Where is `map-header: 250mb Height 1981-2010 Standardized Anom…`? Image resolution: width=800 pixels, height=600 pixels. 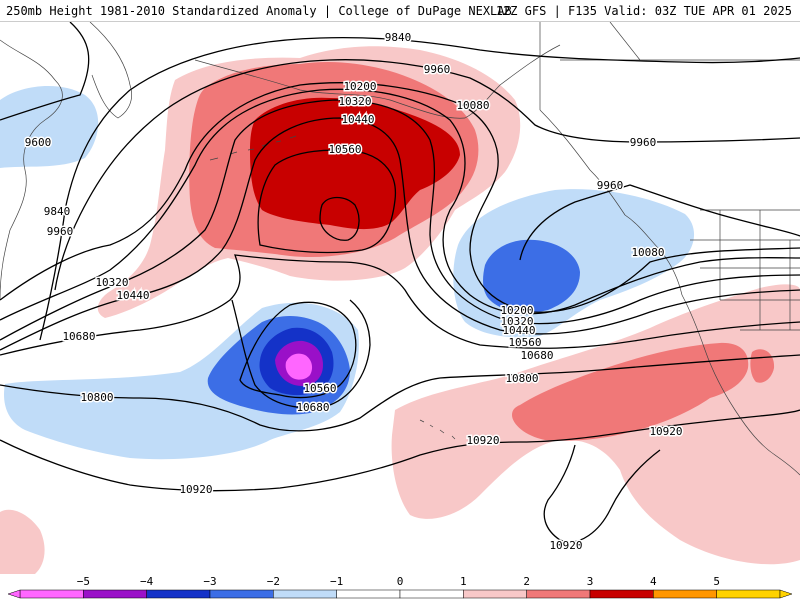
map-header: 250mb Height 1981-2010 Standardized Anom… is located at coordinates (400, 11).